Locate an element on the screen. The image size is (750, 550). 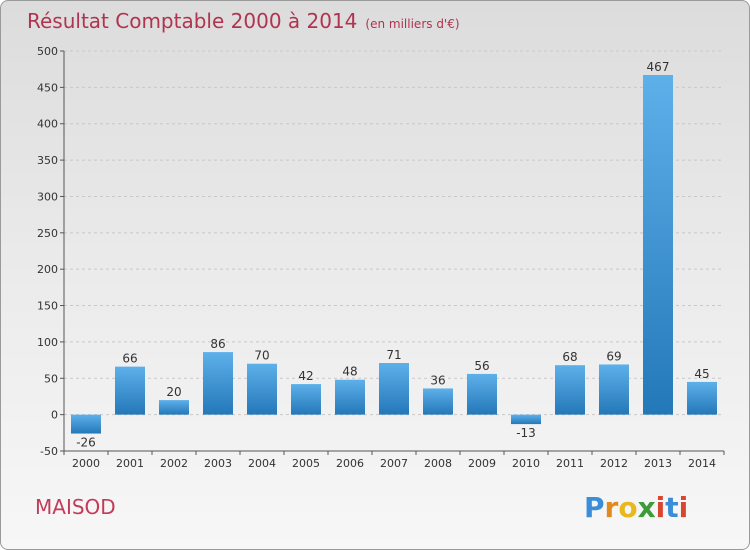
commune-name: MAISOD is located at coordinates (75, 507).